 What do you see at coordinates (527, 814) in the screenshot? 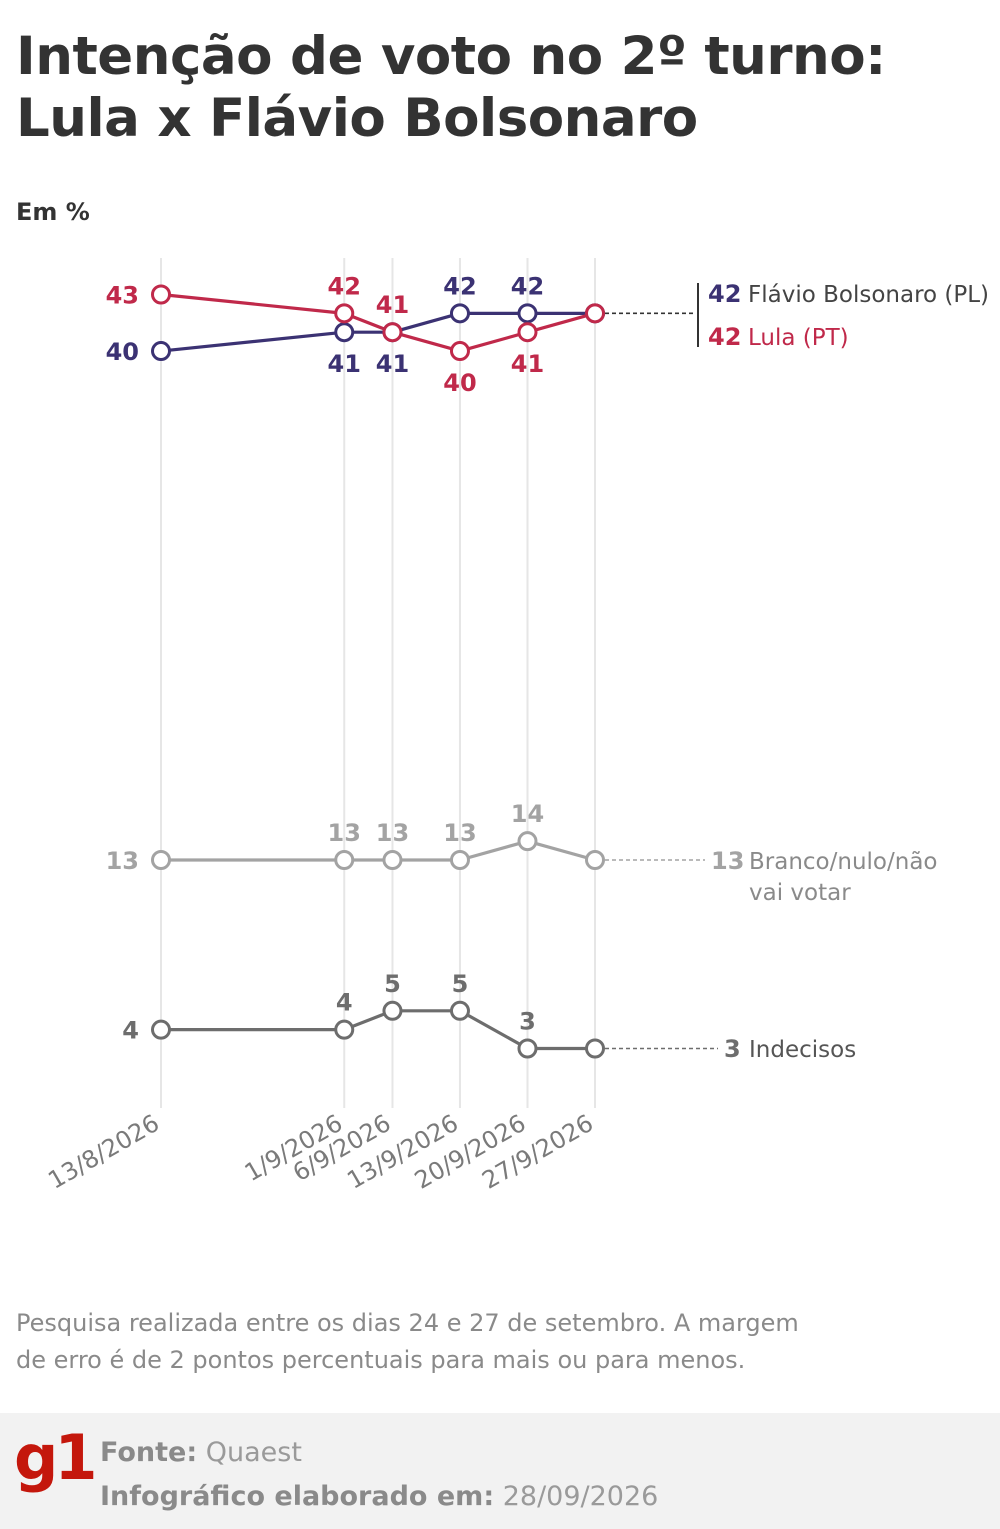
I see `series-2-data-label-4: 14` at bounding box center [527, 814].